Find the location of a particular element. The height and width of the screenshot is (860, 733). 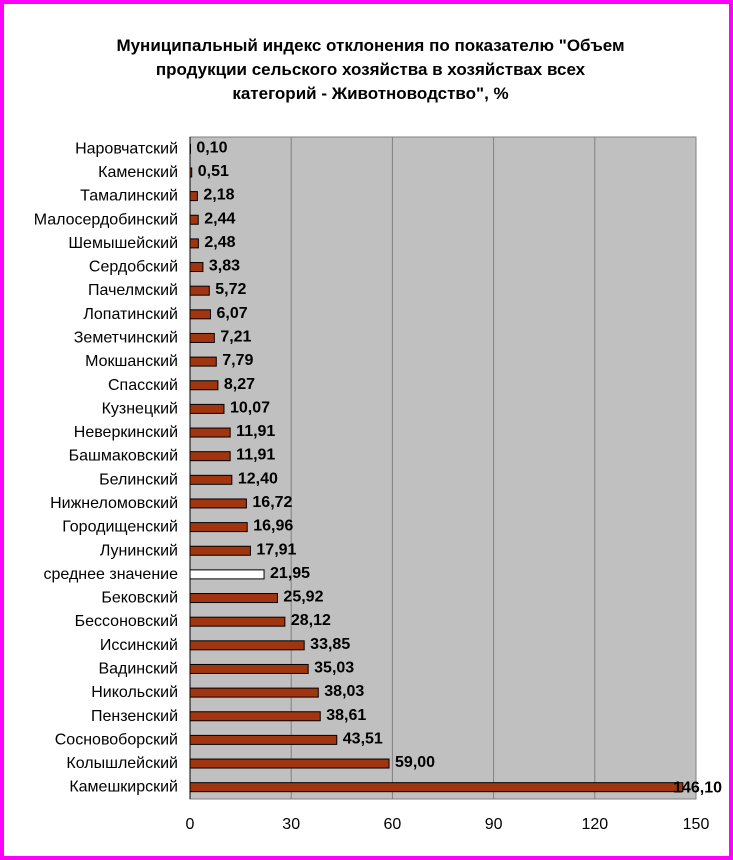

data-label: 3,83 is located at coordinates (224, 266).